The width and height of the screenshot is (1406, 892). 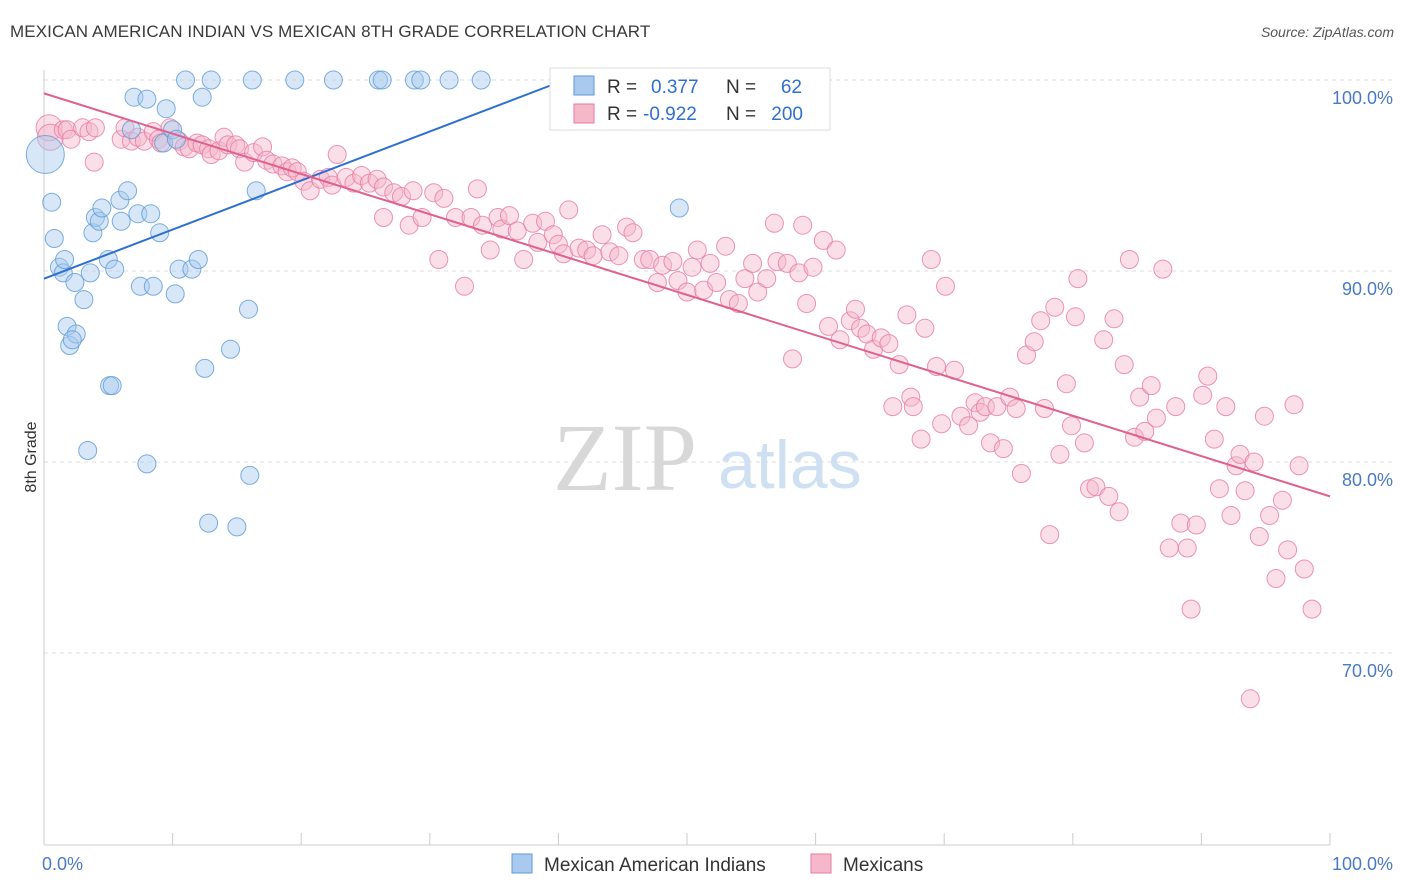 I want to click on legend-r-label-pink: R =, so click(x=622, y=114).